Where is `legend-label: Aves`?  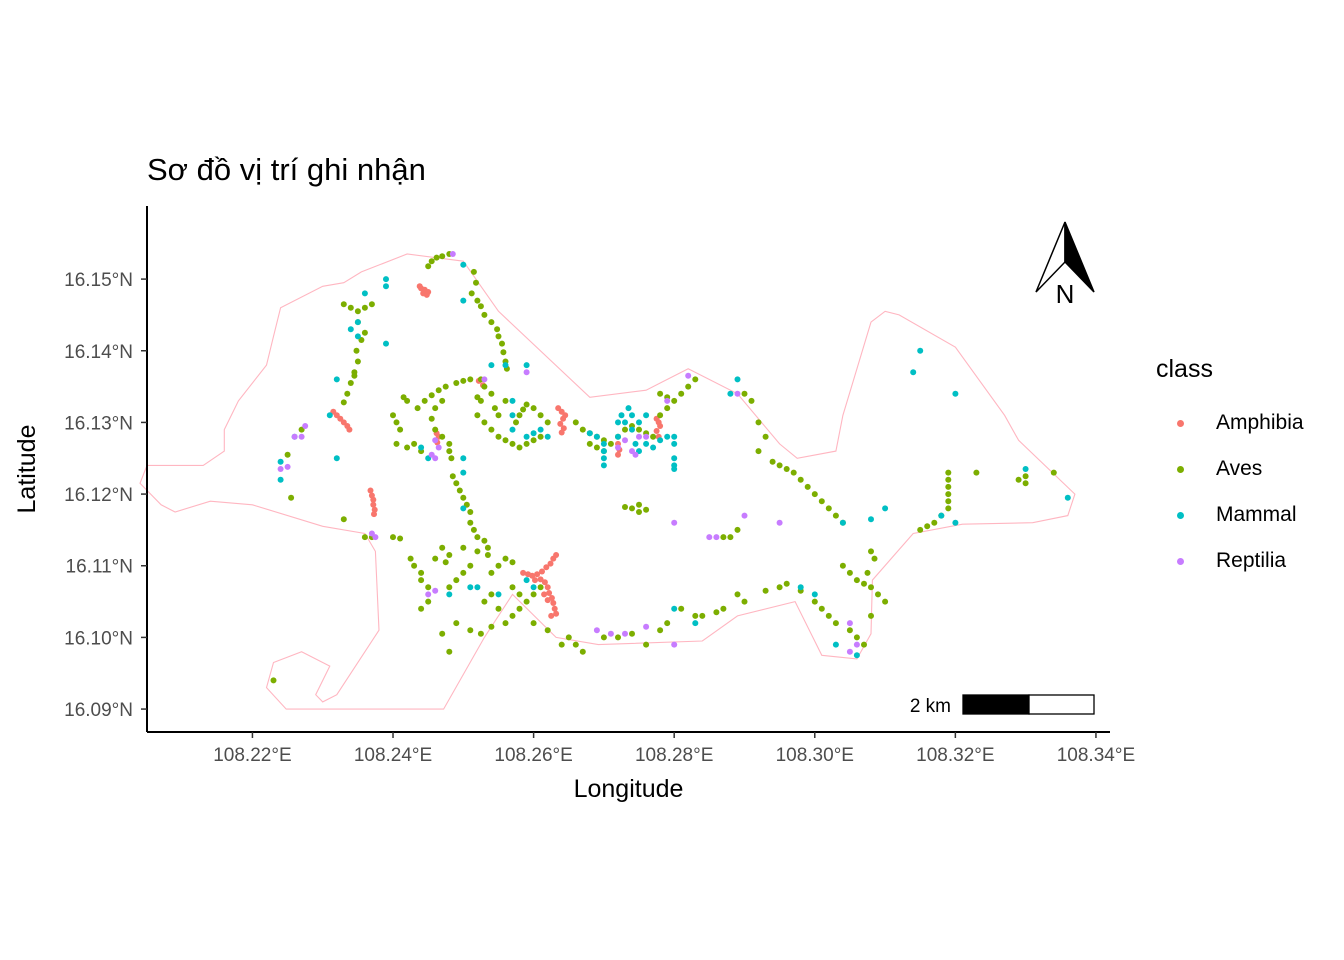 legend-label: Aves is located at coordinates (1239, 468).